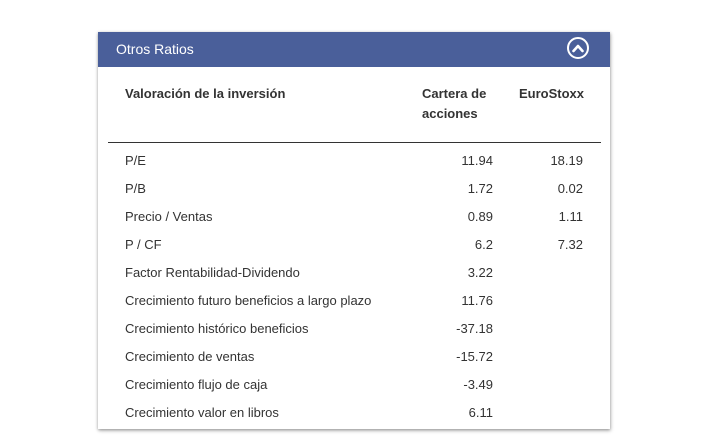 The image size is (714, 445). What do you see at coordinates (354, 245) in the screenshot?
I see `table-row: P / CF 6.2 7.32` at bounding box center [354, 245].